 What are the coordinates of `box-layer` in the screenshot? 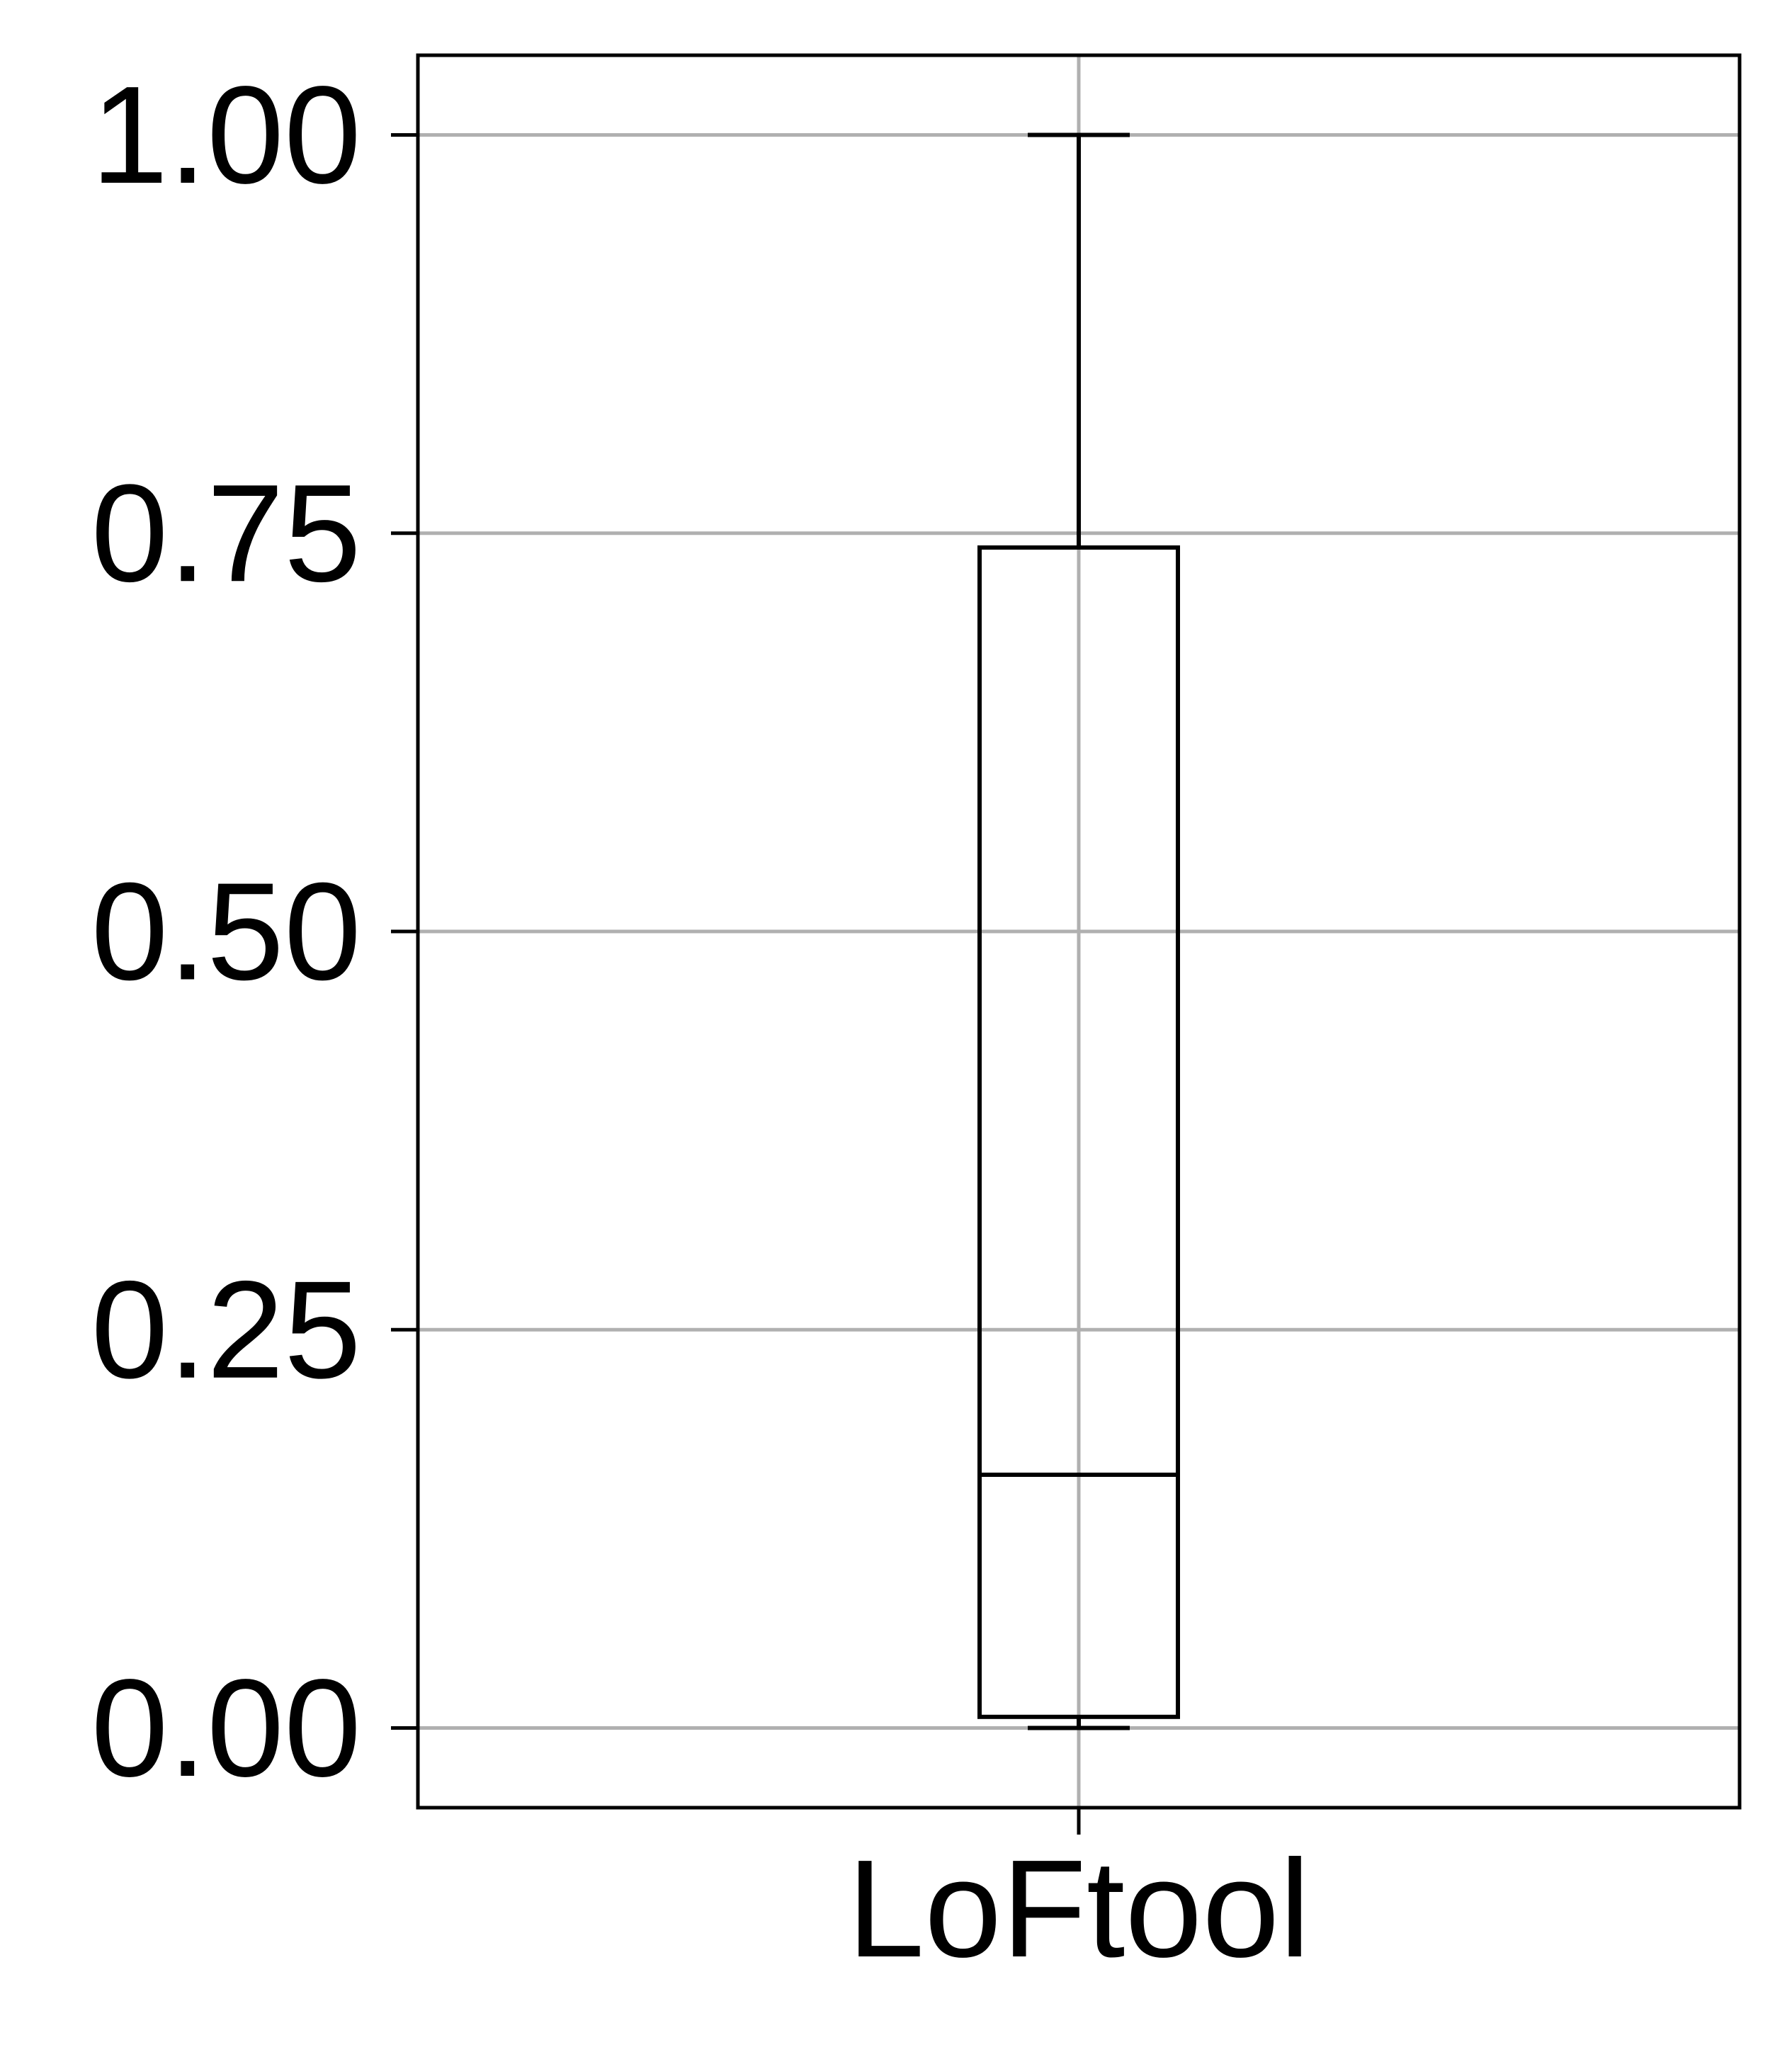 It's located at (1079, 931).